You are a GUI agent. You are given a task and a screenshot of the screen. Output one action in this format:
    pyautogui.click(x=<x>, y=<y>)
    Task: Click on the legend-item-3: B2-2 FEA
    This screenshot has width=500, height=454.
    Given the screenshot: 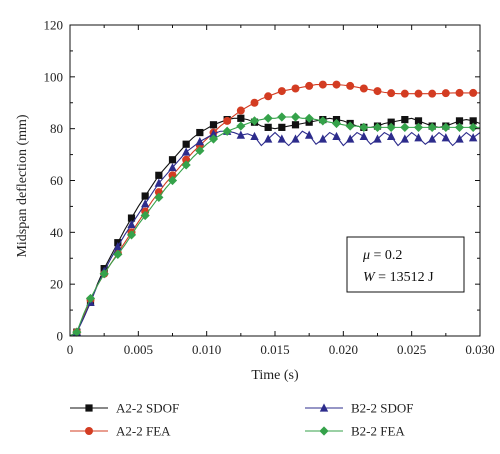 What is the action you would take?
    pyautogui.click(x=355, y=431)
    